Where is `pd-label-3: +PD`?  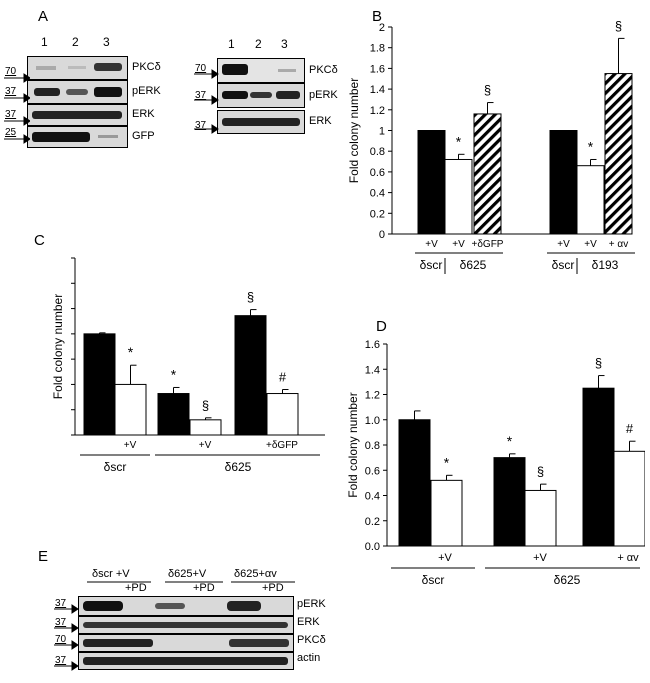
pd-label-3: +PD is located at coordinates (273, 588).